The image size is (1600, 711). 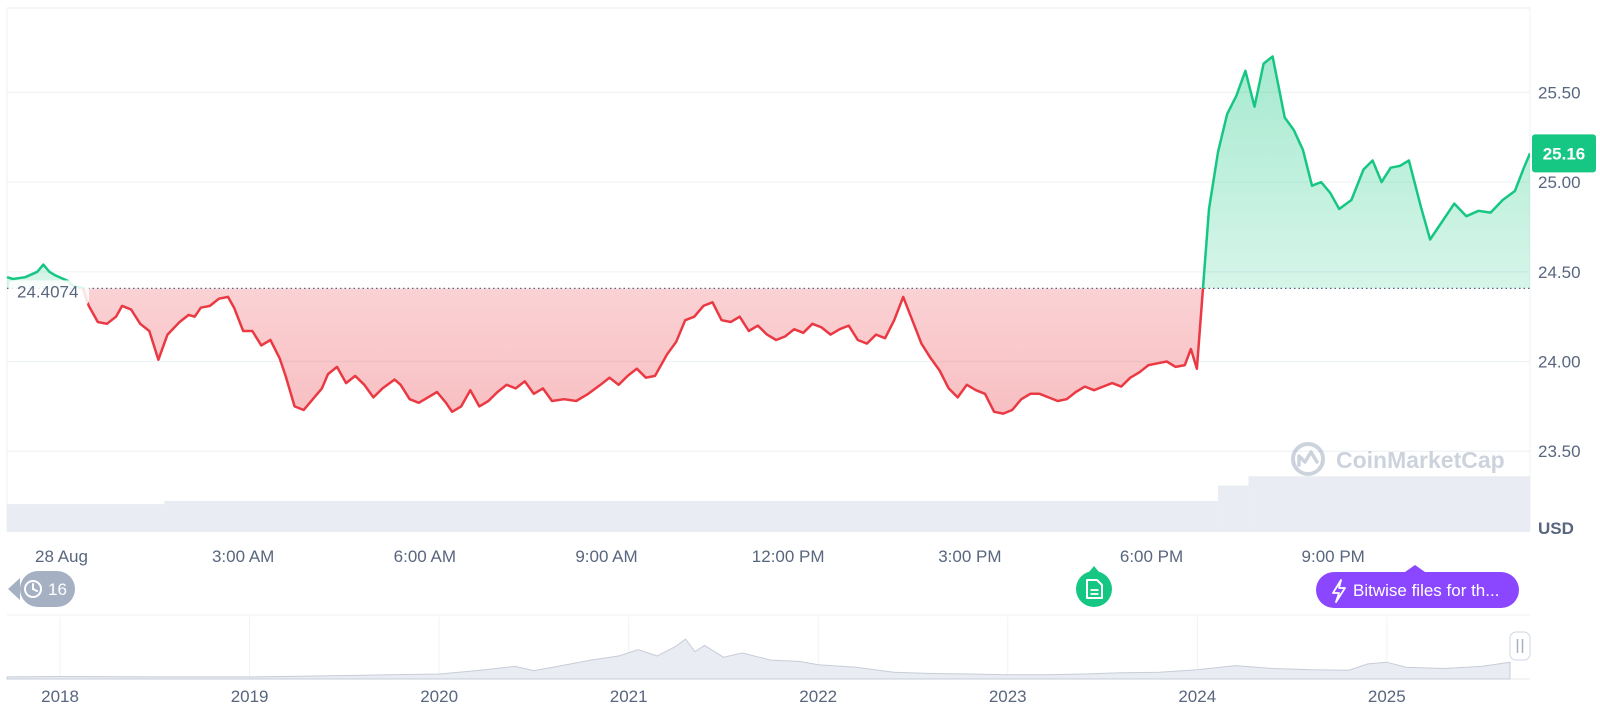 What do you see at coordinates (1559, 362) in the screenshot?
I see `y-tick-label: 24.00` at bounding box center [1559, 362].